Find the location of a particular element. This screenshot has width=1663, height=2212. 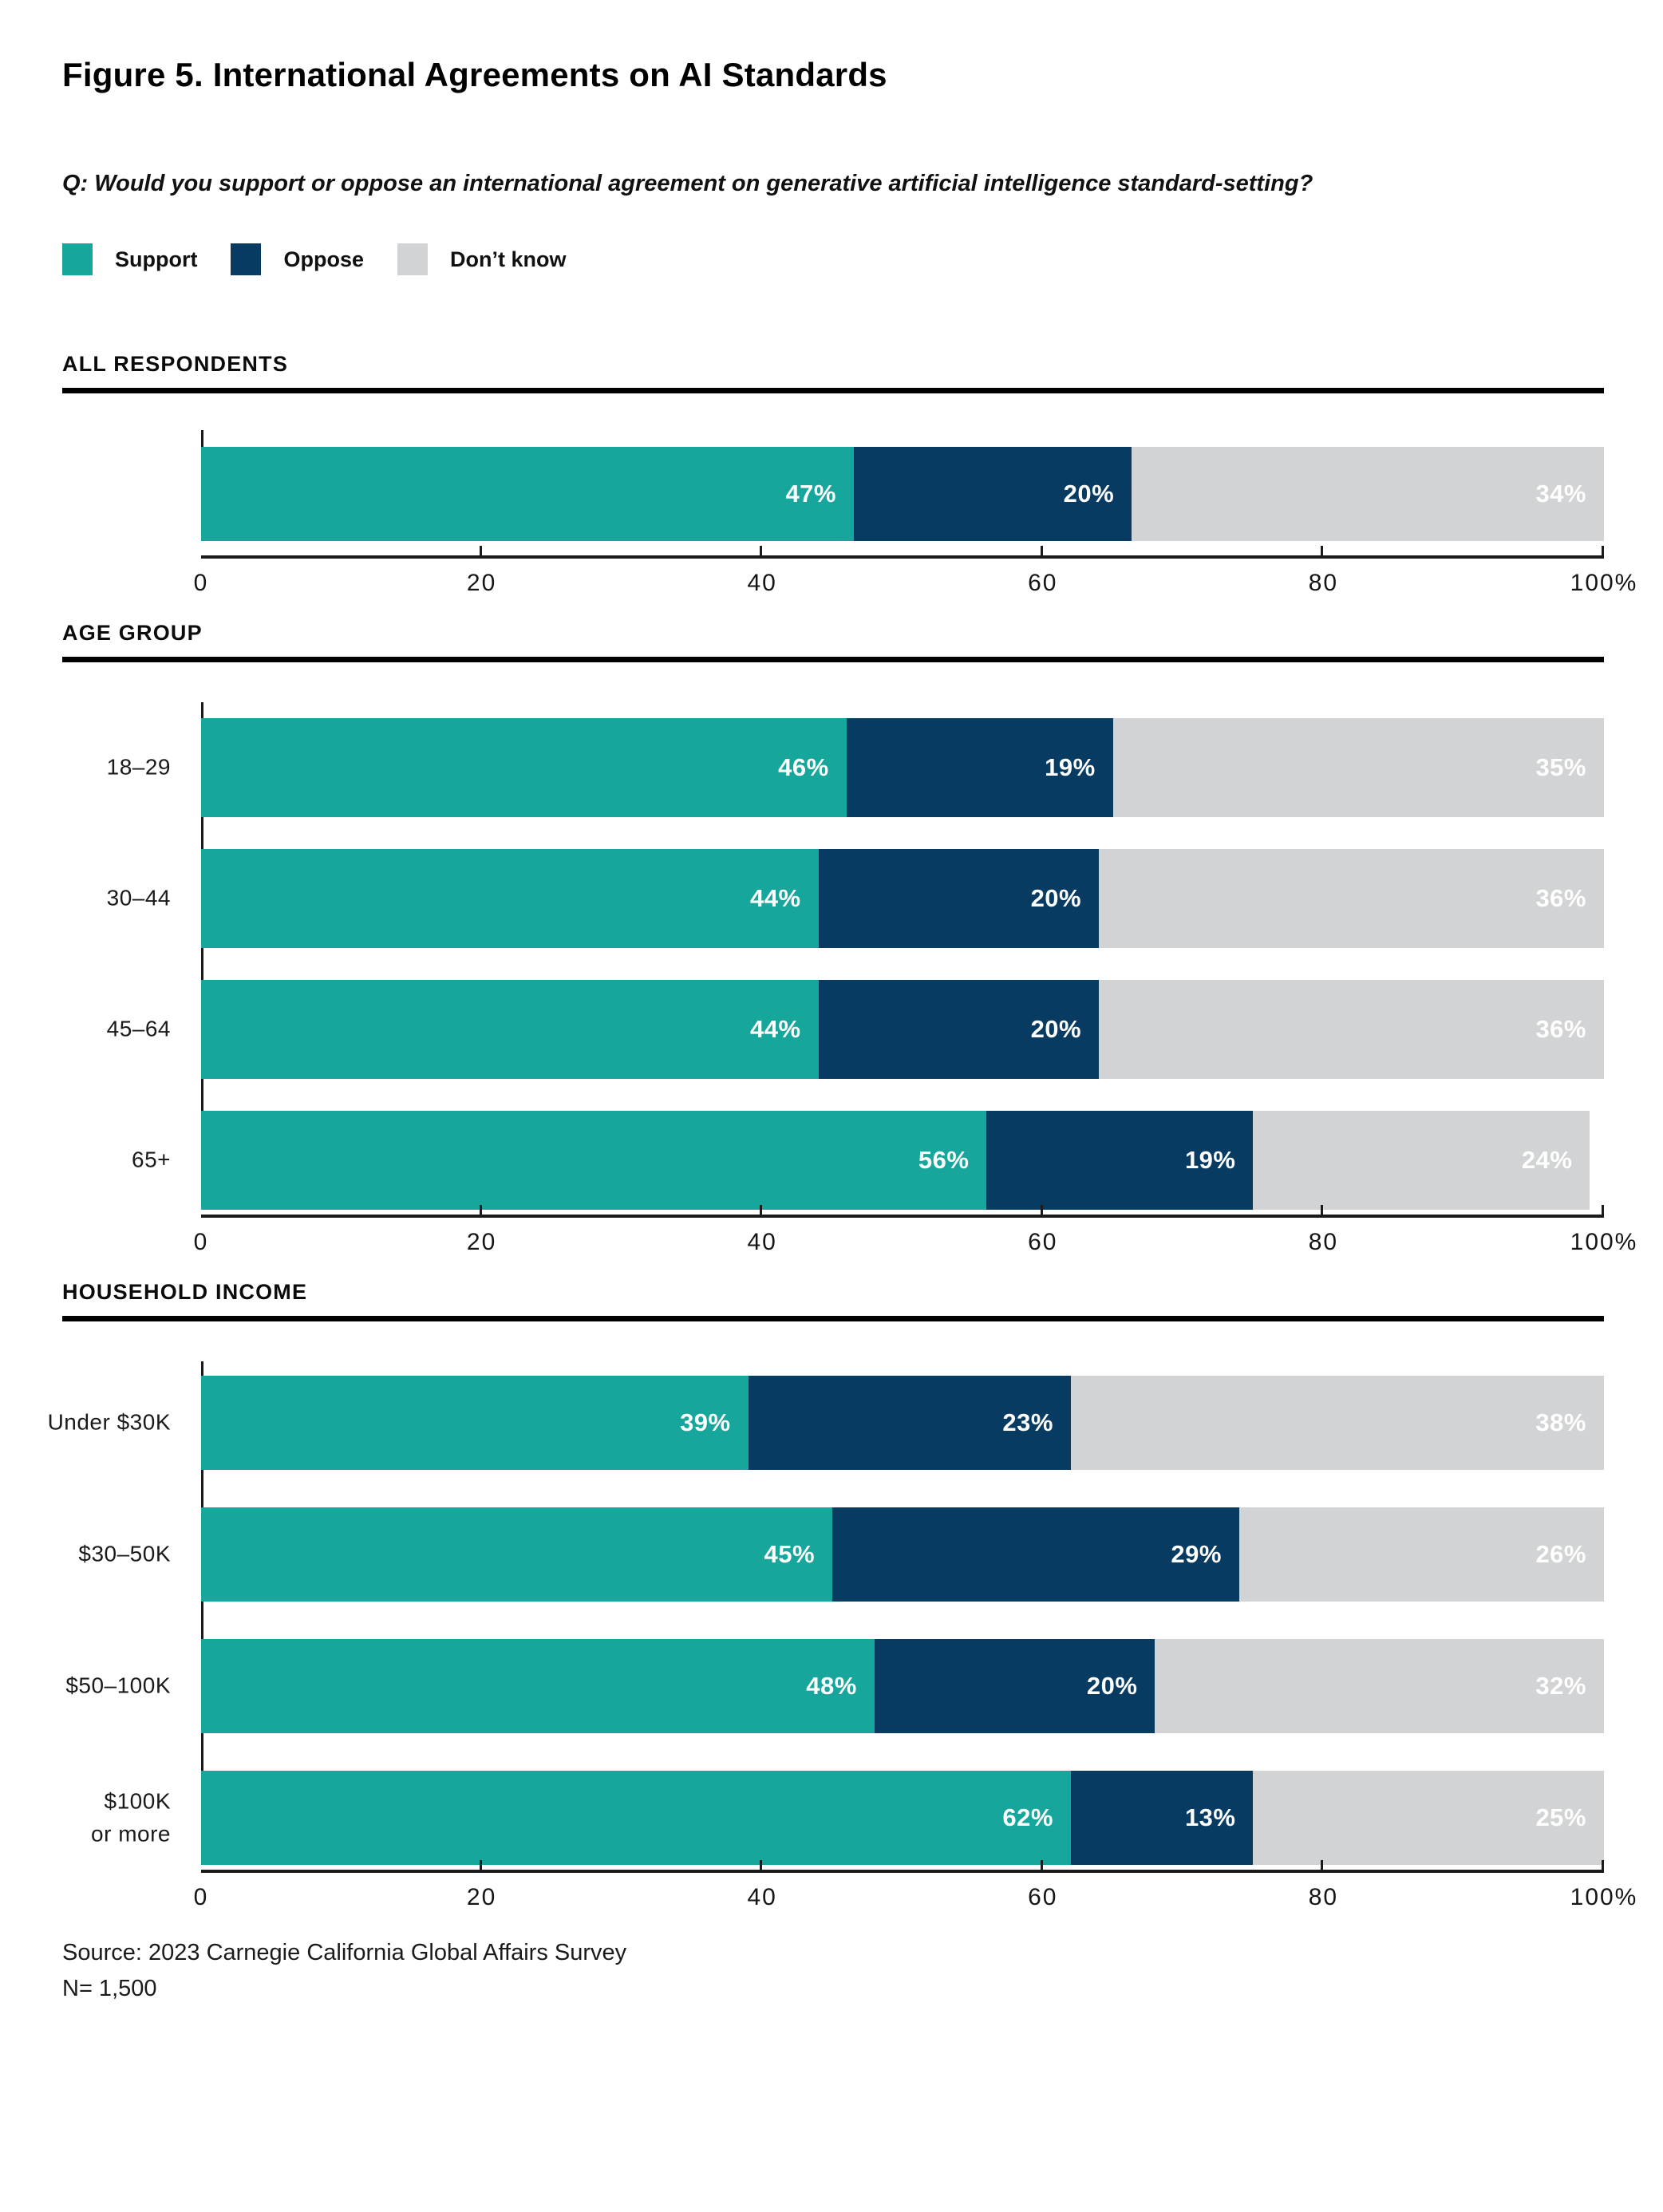

value-label: 44% is located at coordinates (775, 1029).